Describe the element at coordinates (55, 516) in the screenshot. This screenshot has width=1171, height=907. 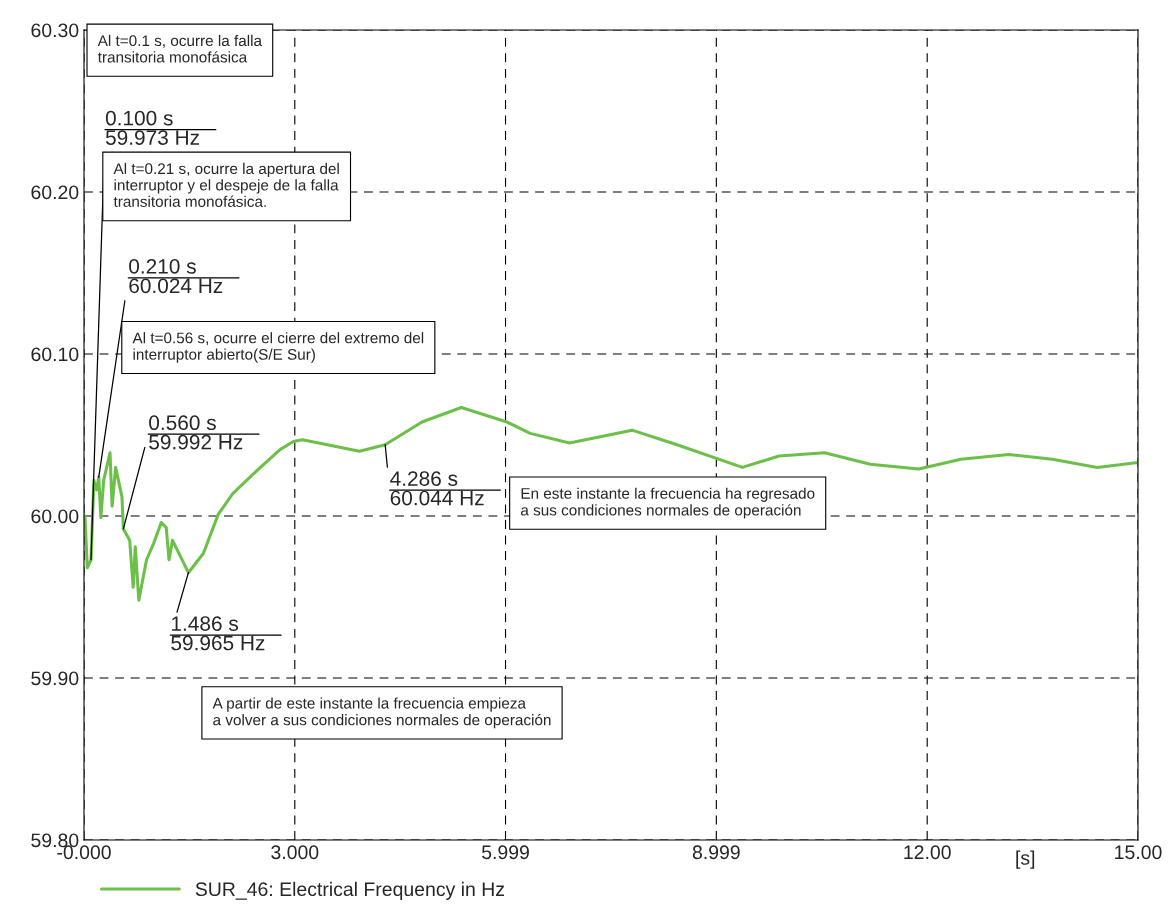
I see `y-tick-label: 60.00` at that location.